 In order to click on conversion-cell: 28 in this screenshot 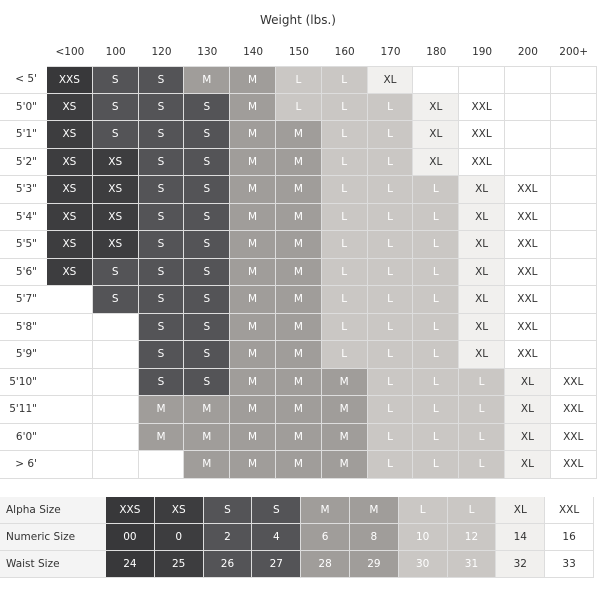, I will do `click(325, 564)`.